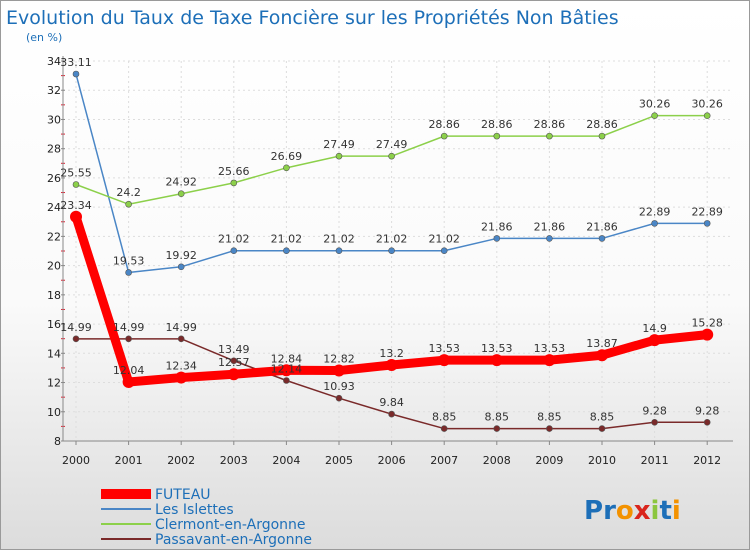 The height and width of the screenshot is (550, 750). Describe the element at coordinates (54, 412) in the screenshot. I see `y-tick-label: 10` at that location.